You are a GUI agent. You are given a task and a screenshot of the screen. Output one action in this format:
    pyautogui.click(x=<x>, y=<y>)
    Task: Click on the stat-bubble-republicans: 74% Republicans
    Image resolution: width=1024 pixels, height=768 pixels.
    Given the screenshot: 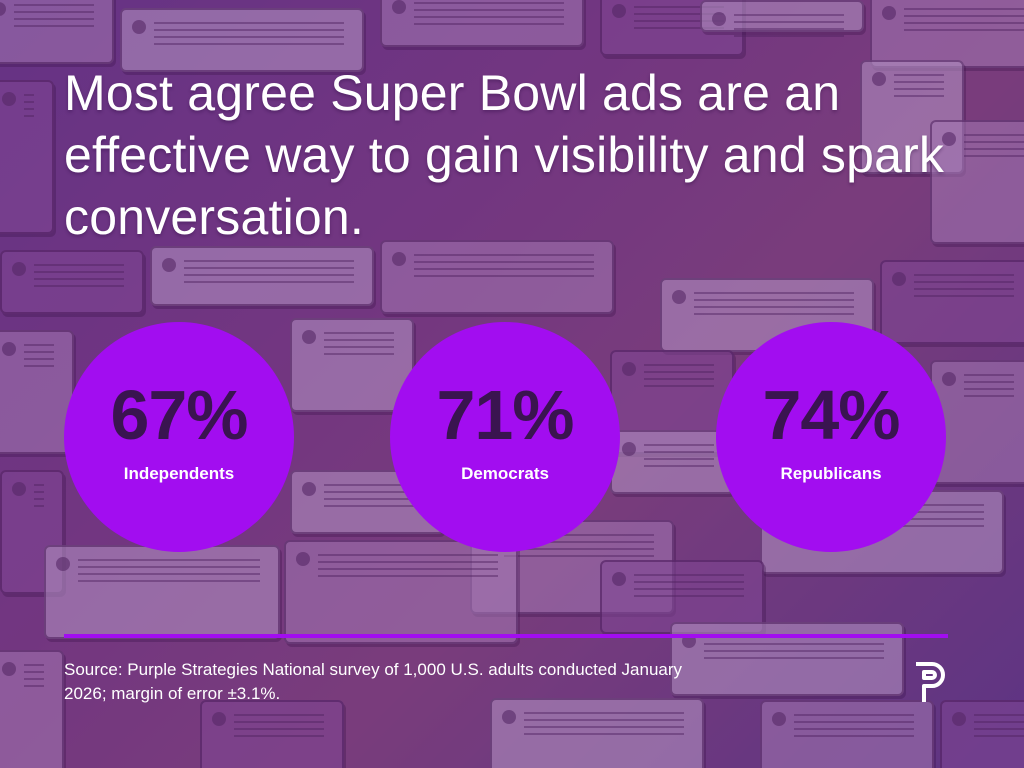 What is the action you would take?
    pyautogui.click(x=831, y=437)
    